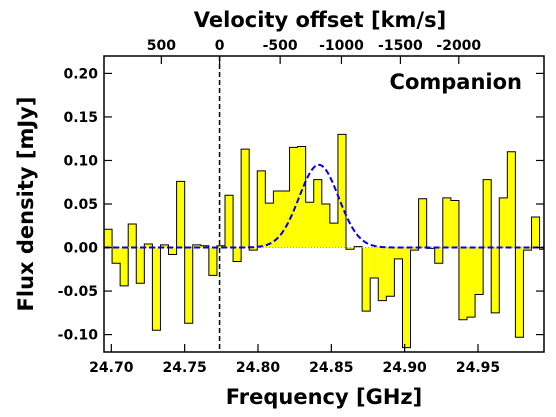  I want to click on y-axis-title: Flux density [mJy], so click(26, 204).